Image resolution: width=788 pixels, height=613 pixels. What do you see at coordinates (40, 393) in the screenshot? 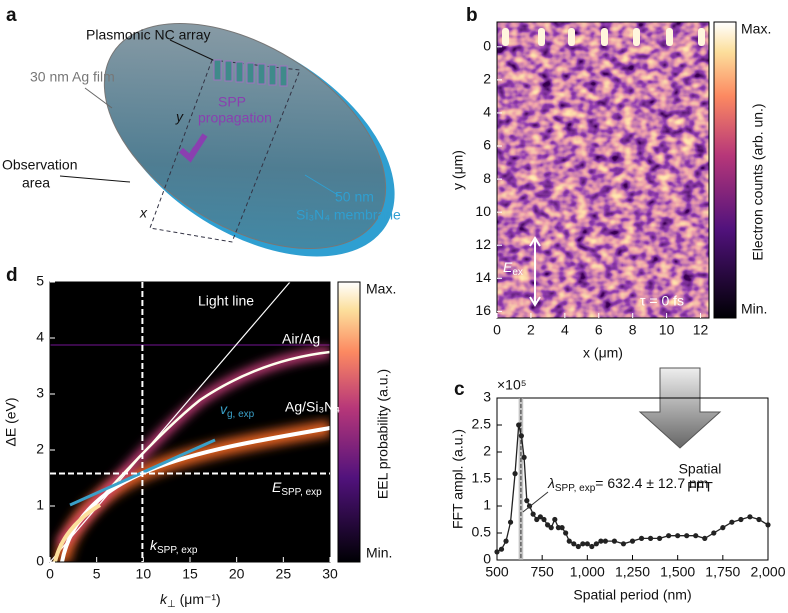
I see `y-tick-label: 3` at bounding box center [40, 393].